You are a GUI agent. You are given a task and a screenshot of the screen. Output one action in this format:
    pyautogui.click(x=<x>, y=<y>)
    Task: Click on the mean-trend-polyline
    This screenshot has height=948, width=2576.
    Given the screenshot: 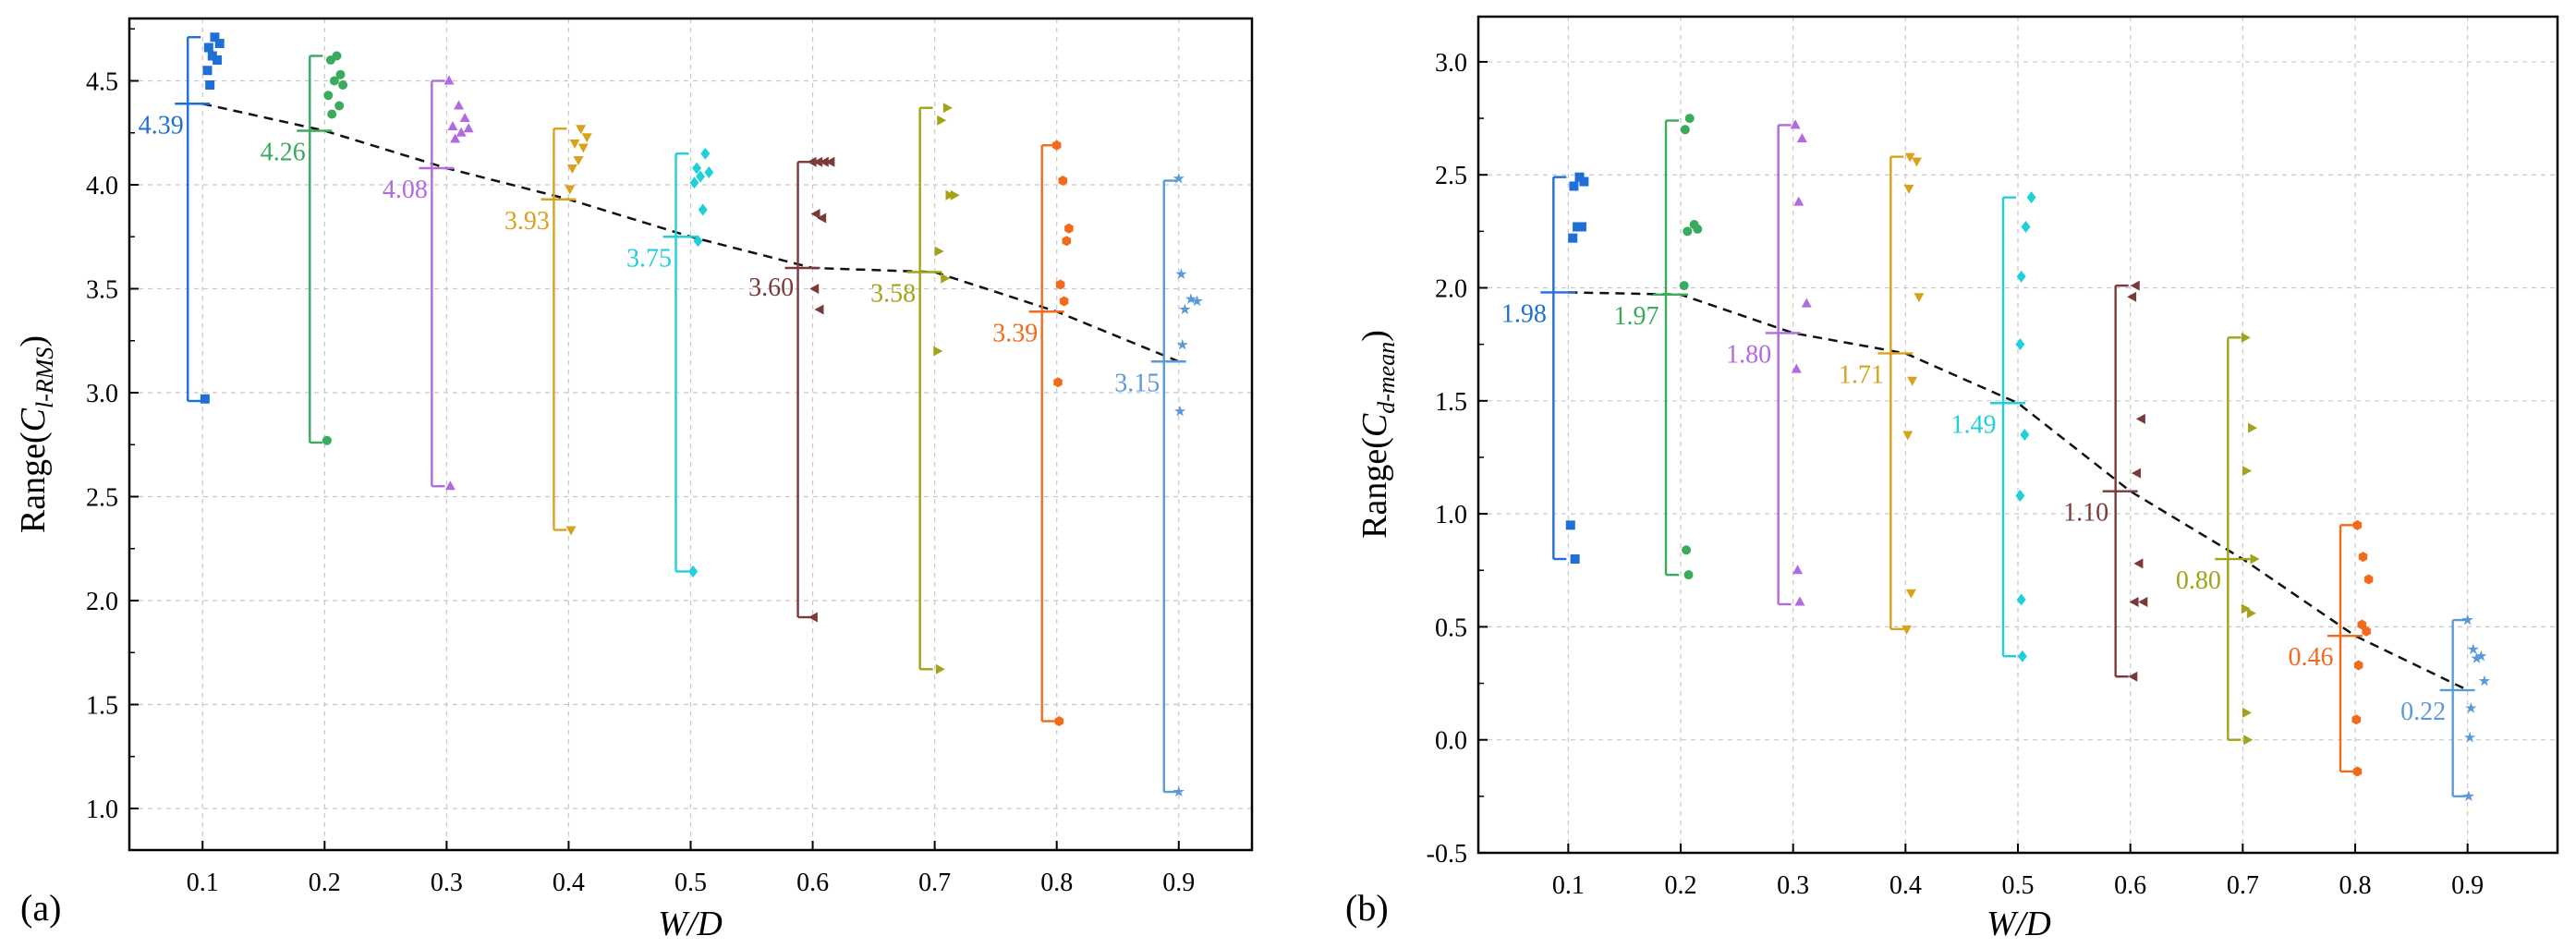 What is the action you would take?
    pyautogui.click(x=2018, y=491)
    